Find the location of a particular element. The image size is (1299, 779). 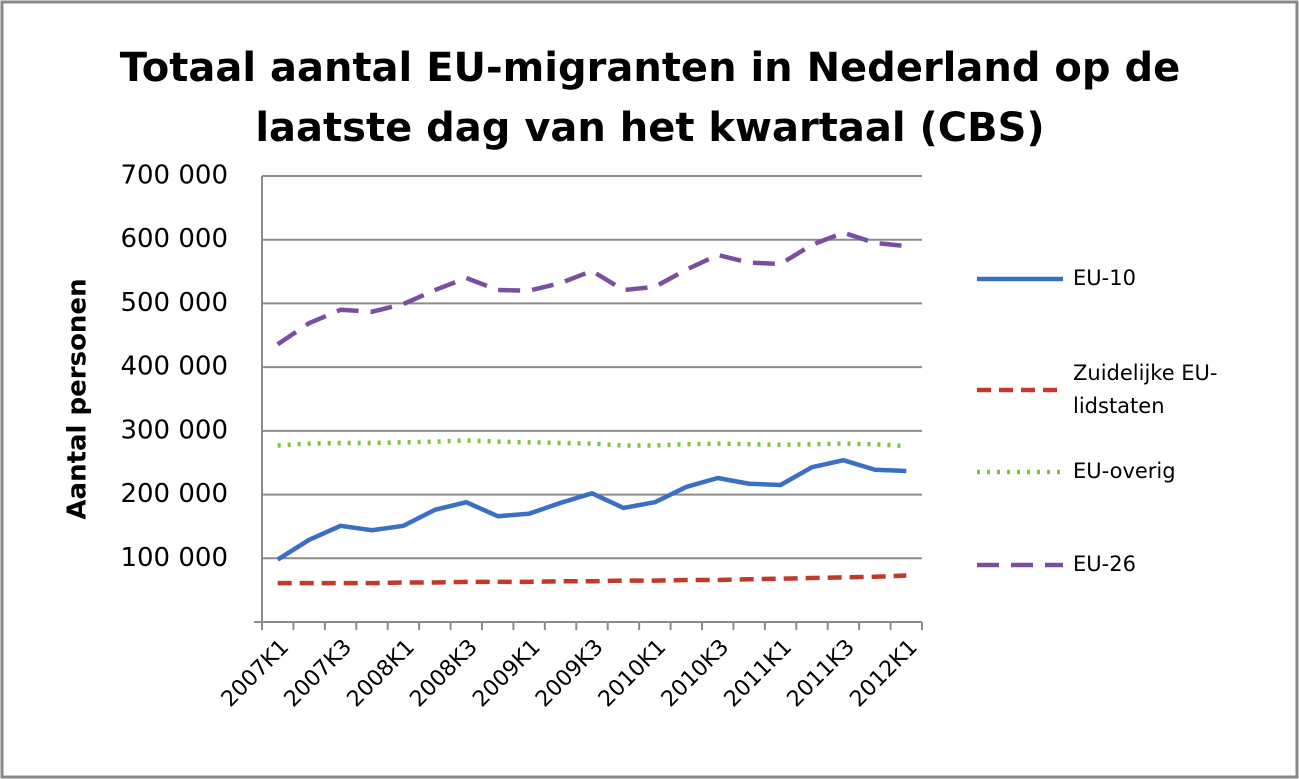

legend-item: Zuidelijke EU-lidstaten is located at coordinates (1109, 390).